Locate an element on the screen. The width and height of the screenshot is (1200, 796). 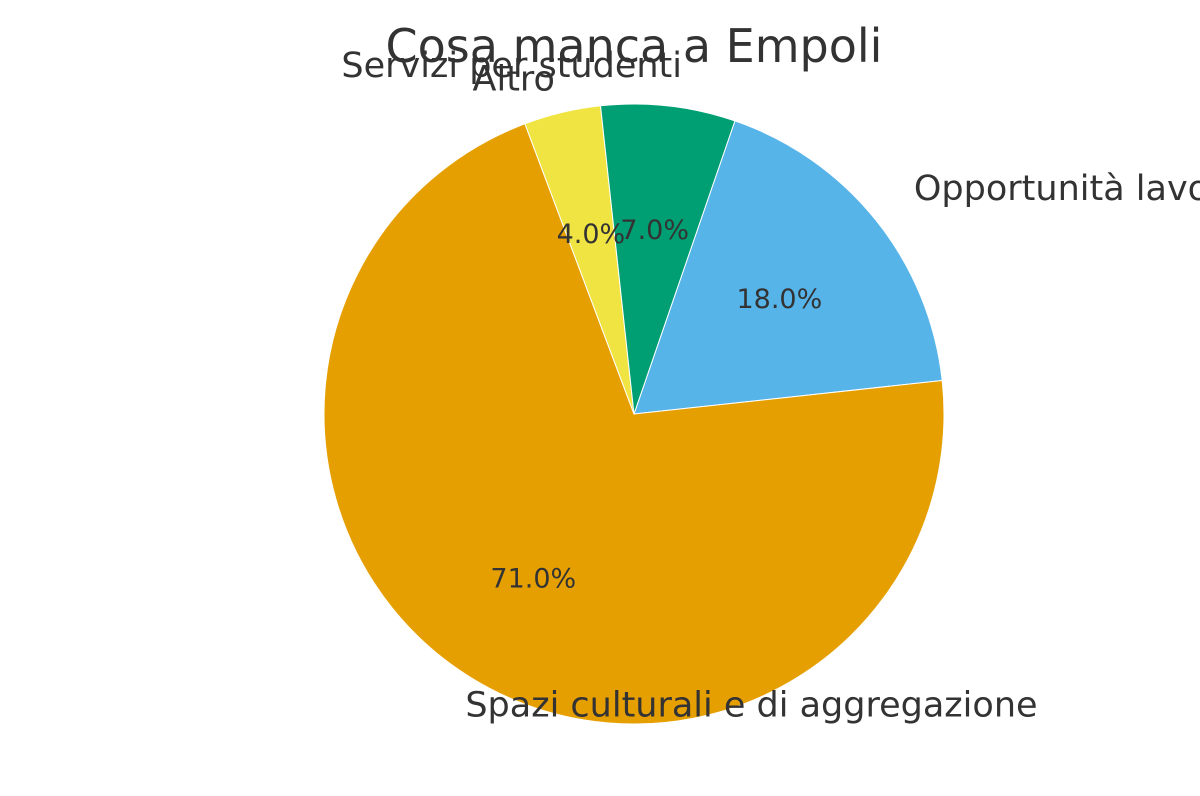
pie-slice-servizi-per-studenti is located at coordinates (667, 259).